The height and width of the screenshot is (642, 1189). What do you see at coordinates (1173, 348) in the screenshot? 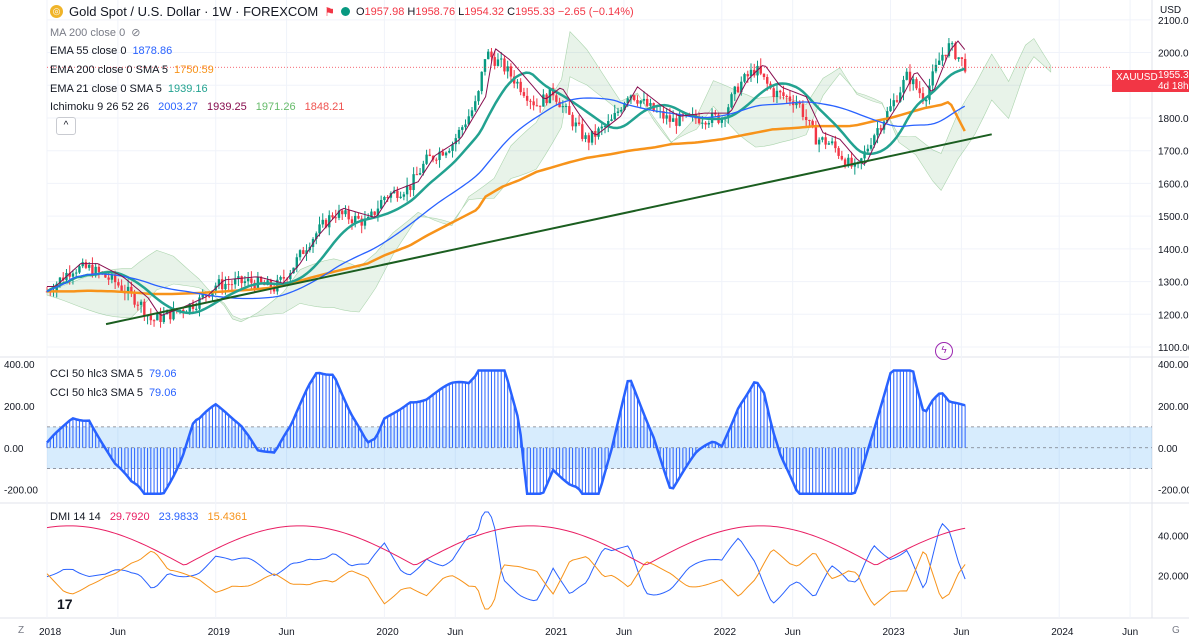
I see `price-tick-label: 1100.00` at bounding box center [1173, 348].